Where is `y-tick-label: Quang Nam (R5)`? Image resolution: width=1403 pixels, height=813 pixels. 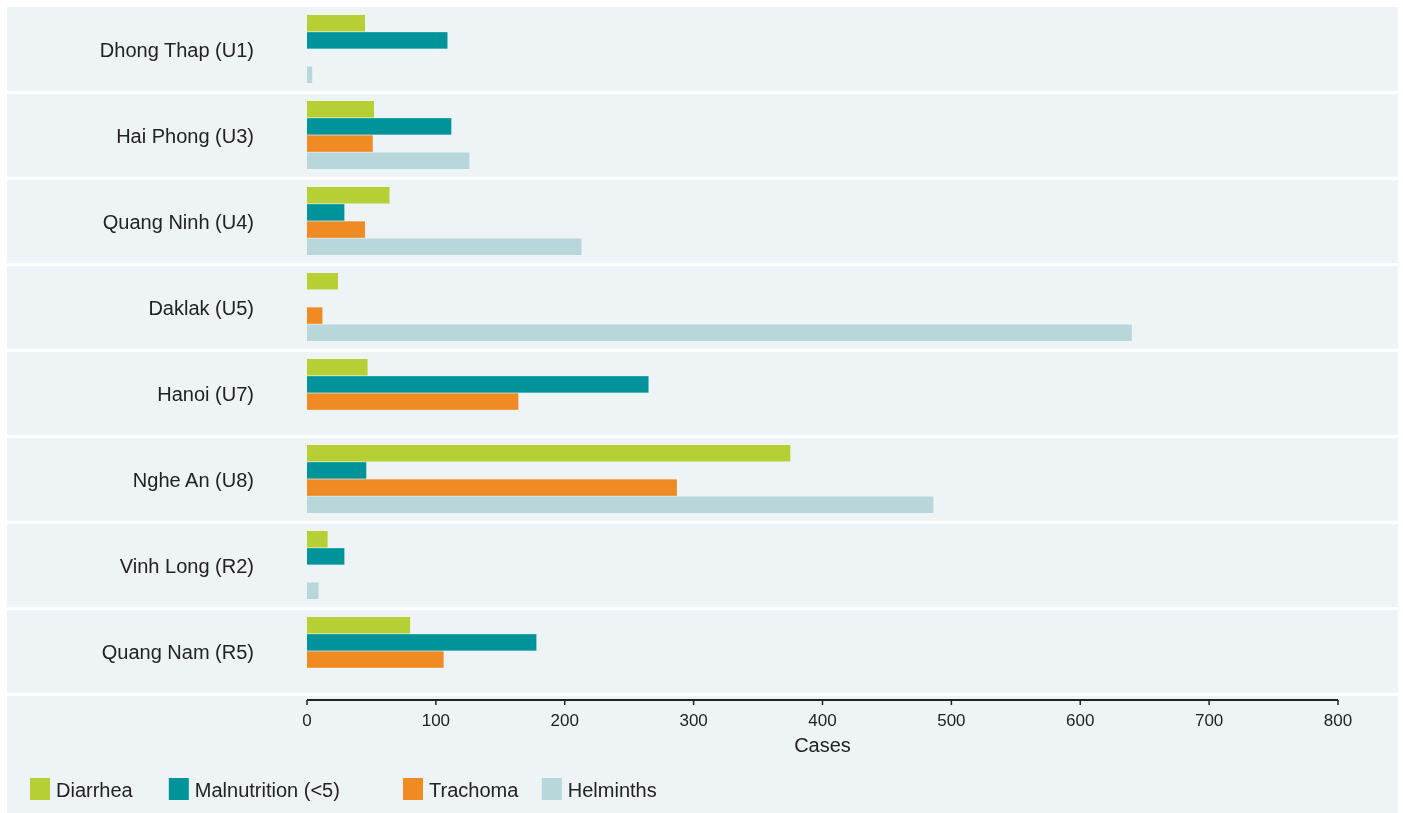 y-tick-label: Quang Nam (R5) is located at coordinates (177, 652).